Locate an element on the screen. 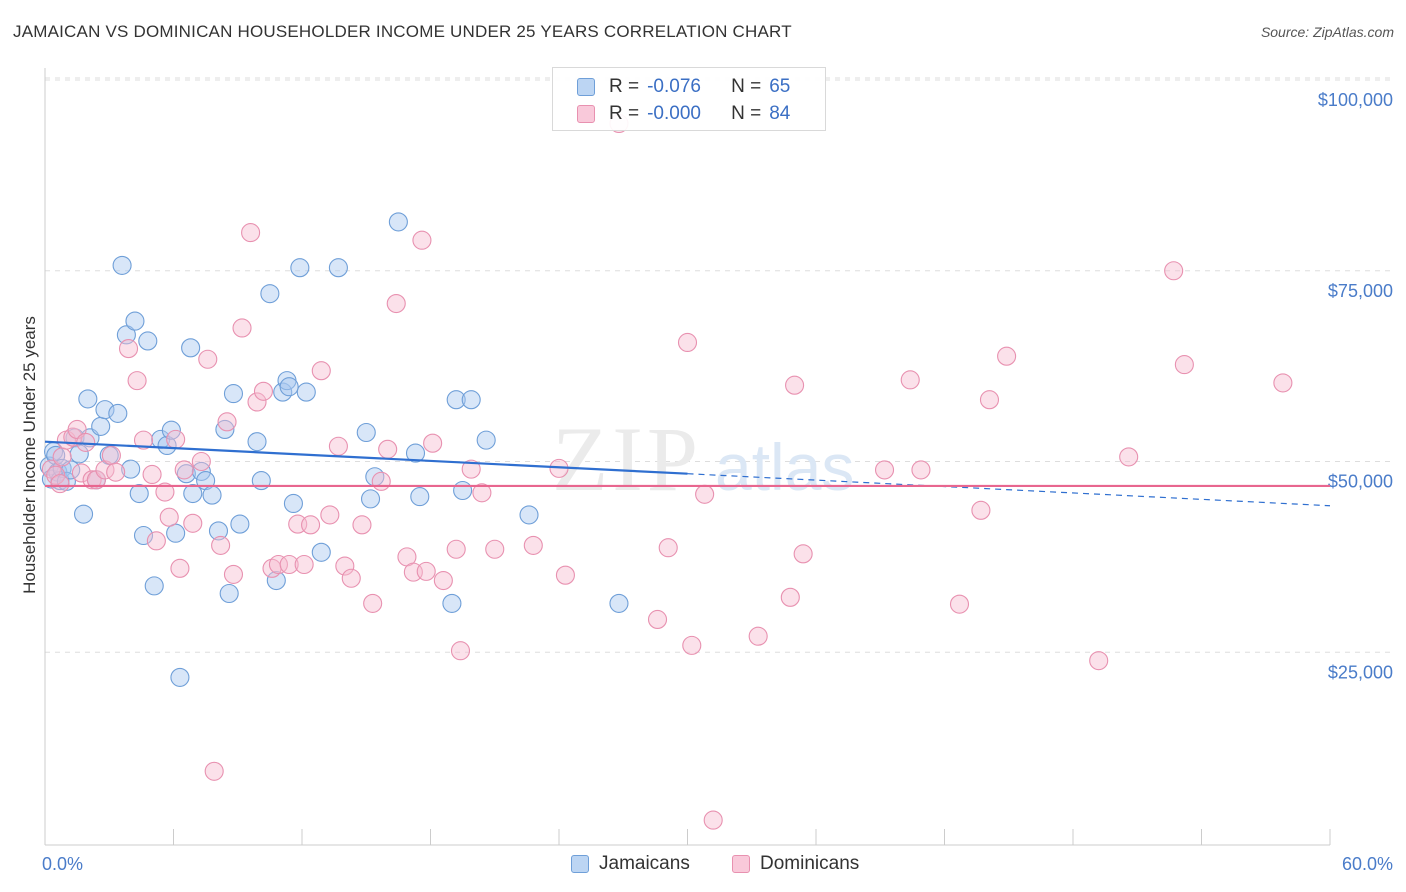 Image resolution: width=1406 pixels, height=892 pixels. trend-lines is located at coordinates (687, 473).